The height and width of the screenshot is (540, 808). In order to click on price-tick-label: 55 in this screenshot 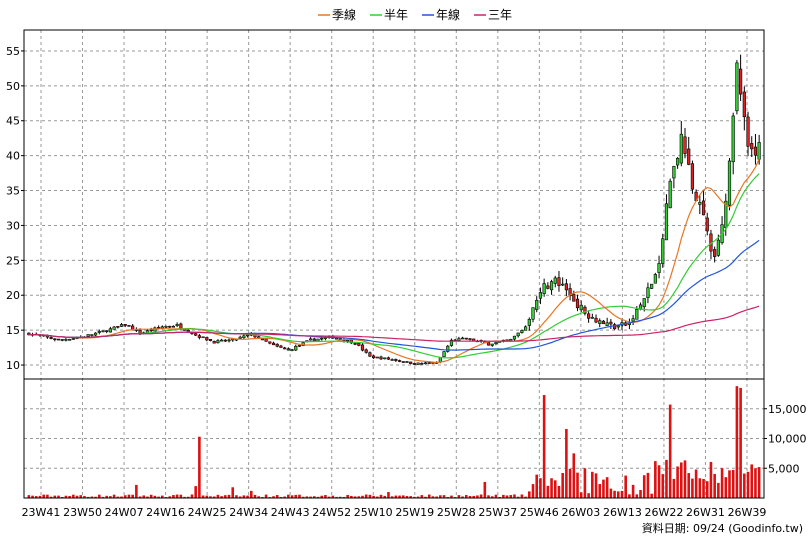, I will do `click(13, 51)`.